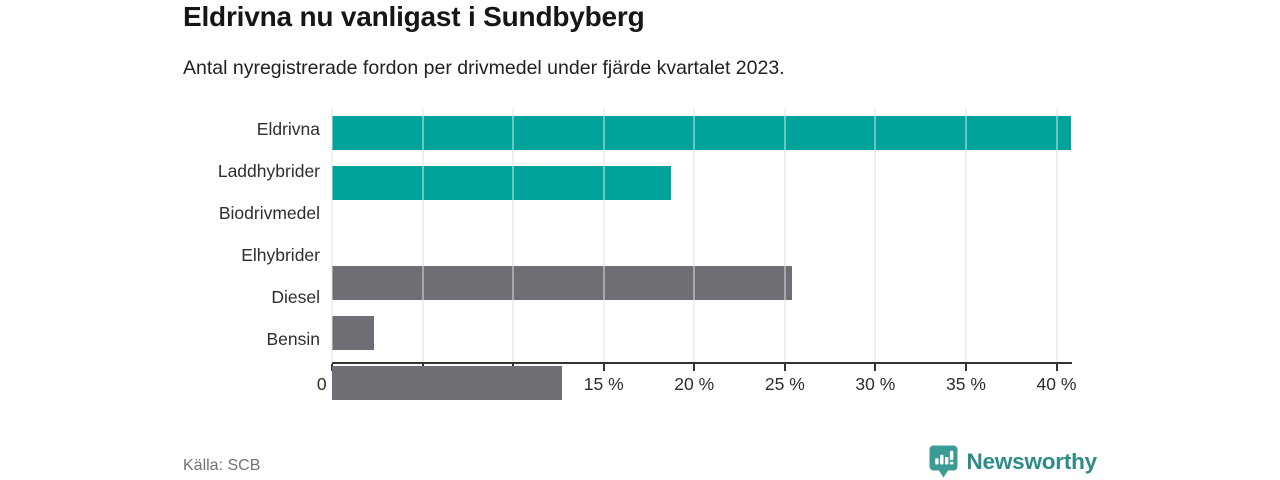 Image resolution: width=1280 pixels, height=480 pixels. What do you see at coordinates (701, 187) in the screenshot?
I see `bar-row-laddhybrider` at bounding box center [701, 187].